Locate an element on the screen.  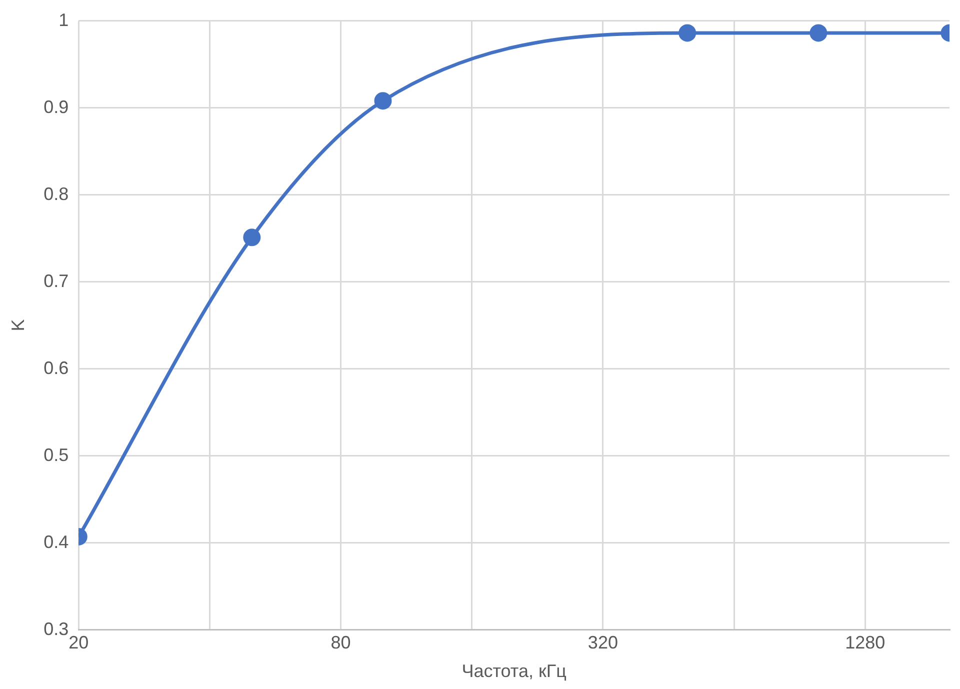
y-tick-label: 0.8 is located at coordinates (56, 194).